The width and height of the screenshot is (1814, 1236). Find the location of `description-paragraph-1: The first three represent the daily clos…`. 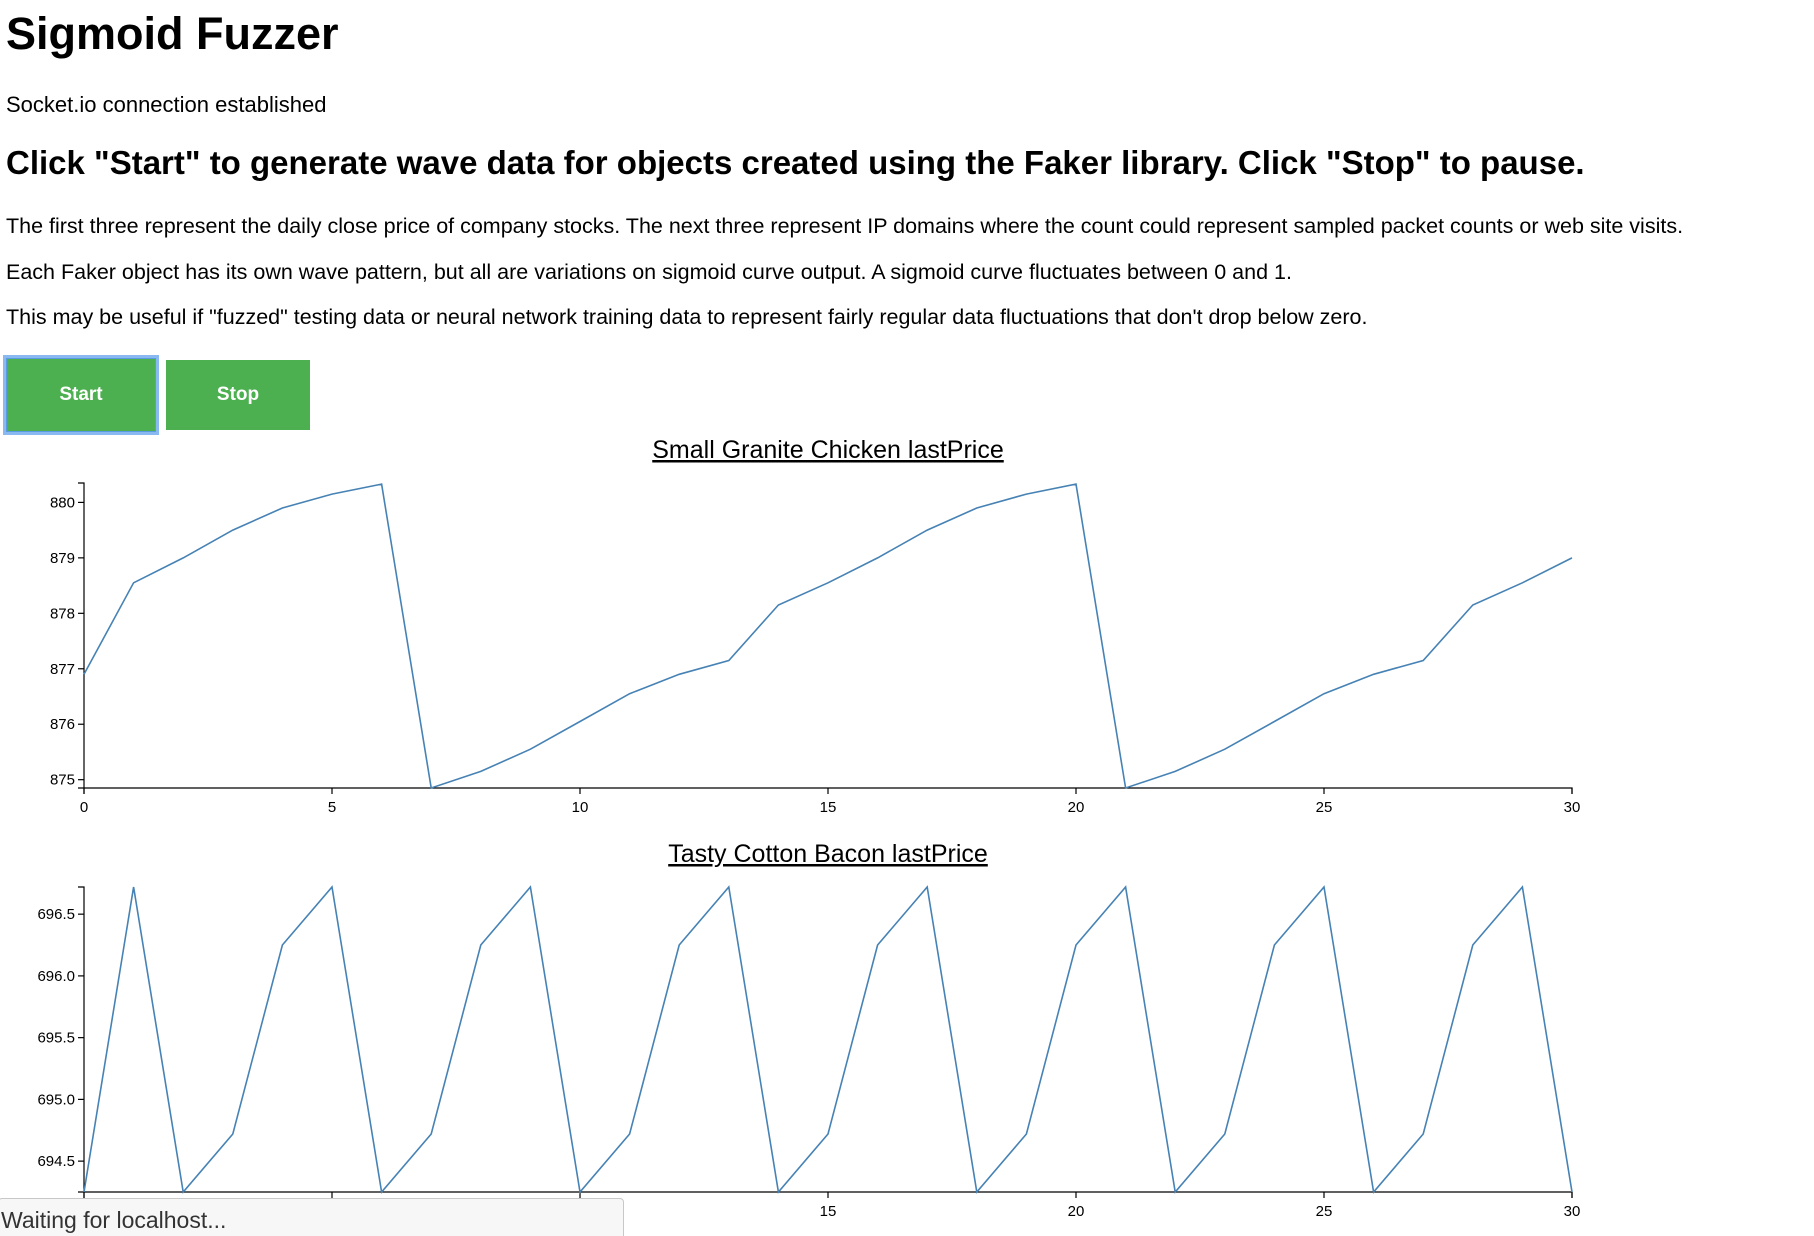

description-paragraph-1: The first three represent the daily clos… is located at coordinates (845, 226).